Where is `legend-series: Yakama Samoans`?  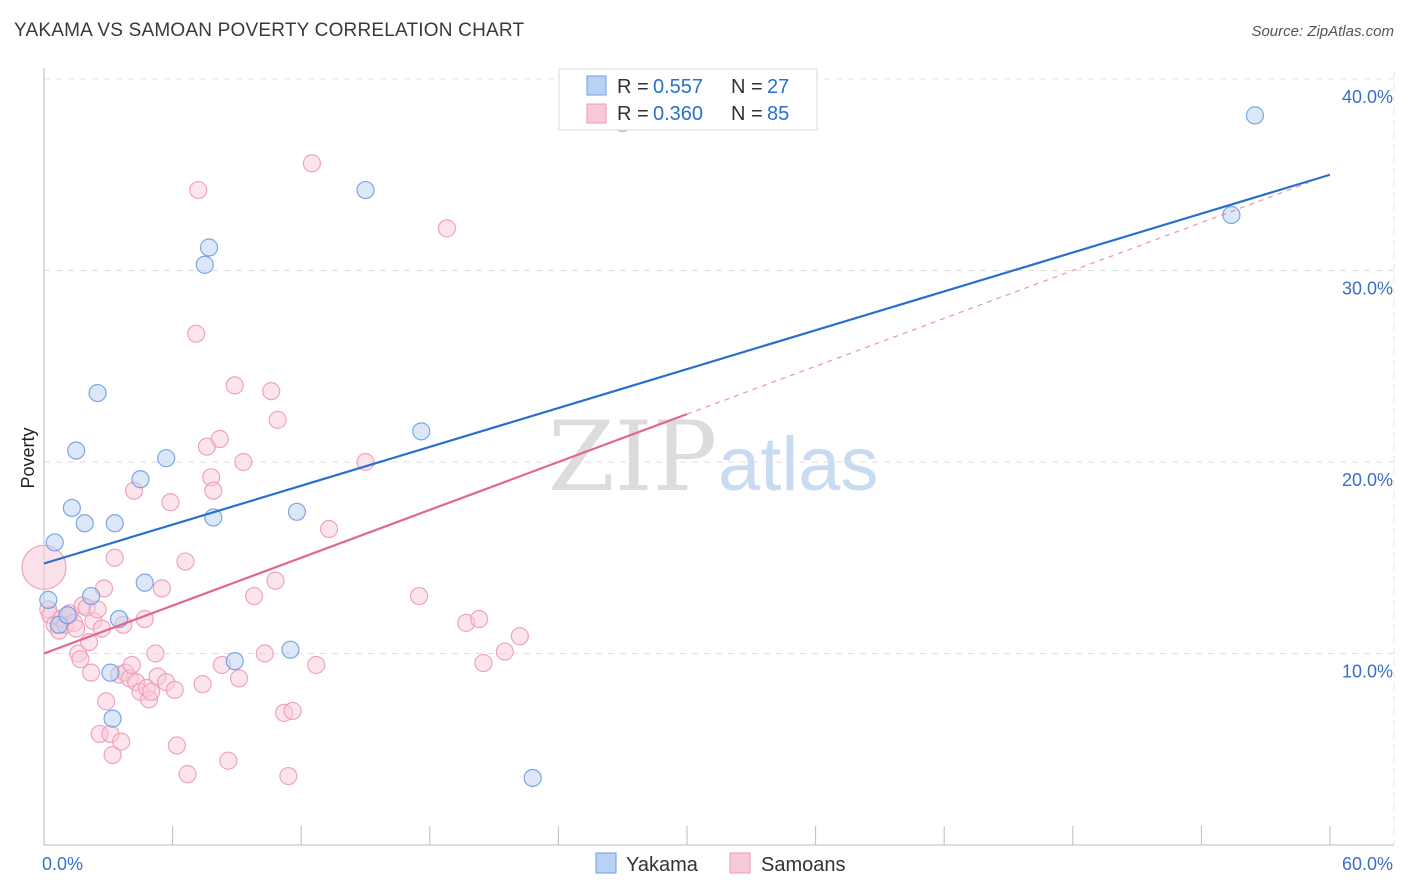
legend-series: Yakama Samoans is located at coordinates (720, 864).